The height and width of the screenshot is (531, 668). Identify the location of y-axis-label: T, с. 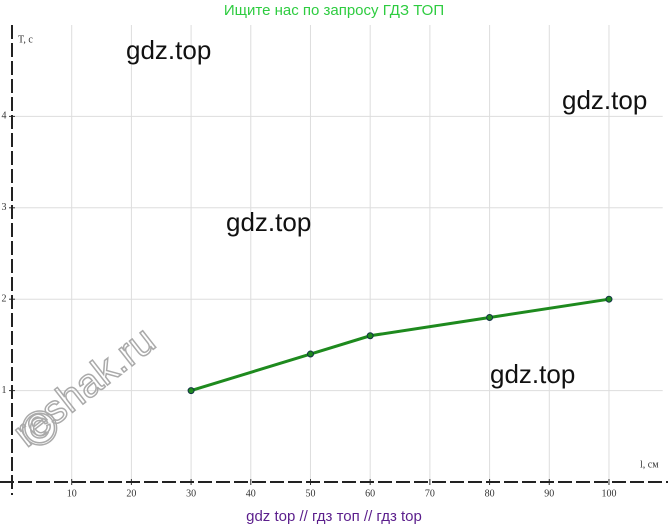
(25, 39).